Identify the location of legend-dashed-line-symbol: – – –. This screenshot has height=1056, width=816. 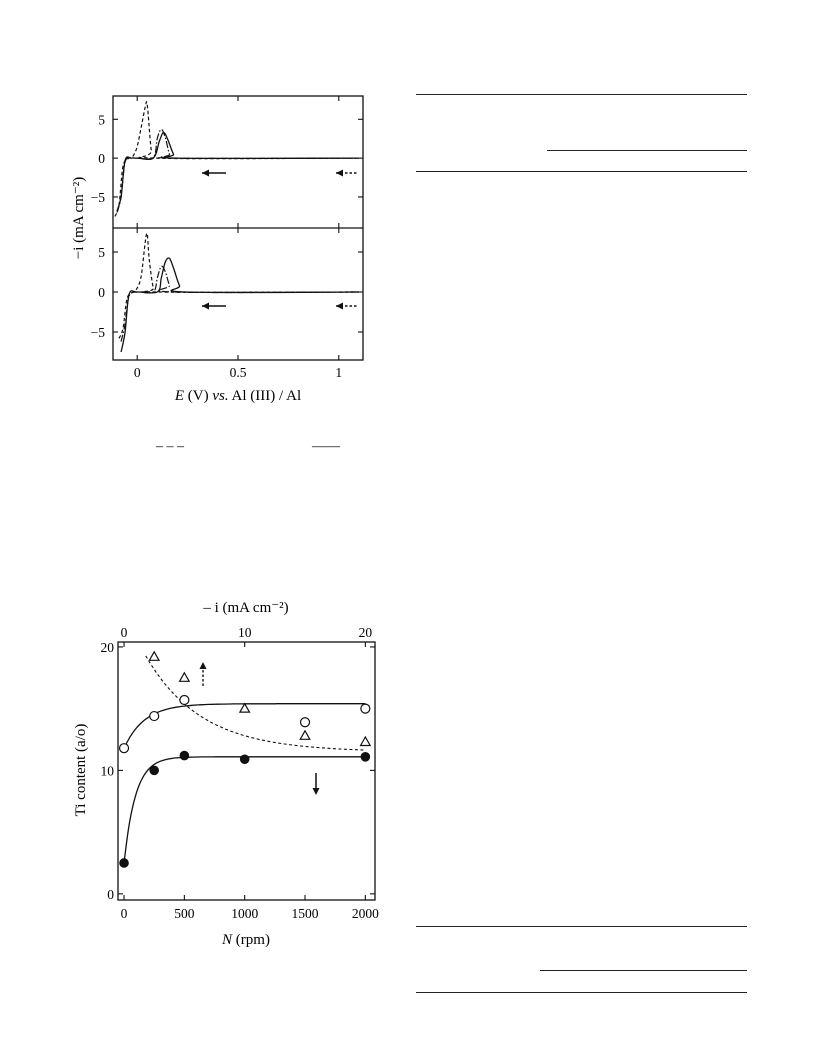
(170, 446).